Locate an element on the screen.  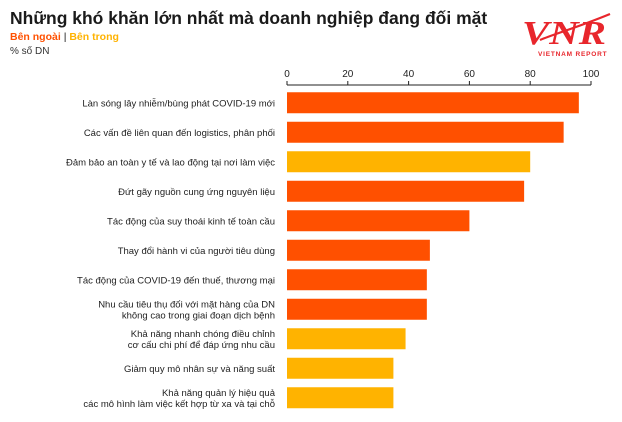
category-label-line: Tác động của suy thoái kinh tế toàn cầu is located at coordinates (191, 221).